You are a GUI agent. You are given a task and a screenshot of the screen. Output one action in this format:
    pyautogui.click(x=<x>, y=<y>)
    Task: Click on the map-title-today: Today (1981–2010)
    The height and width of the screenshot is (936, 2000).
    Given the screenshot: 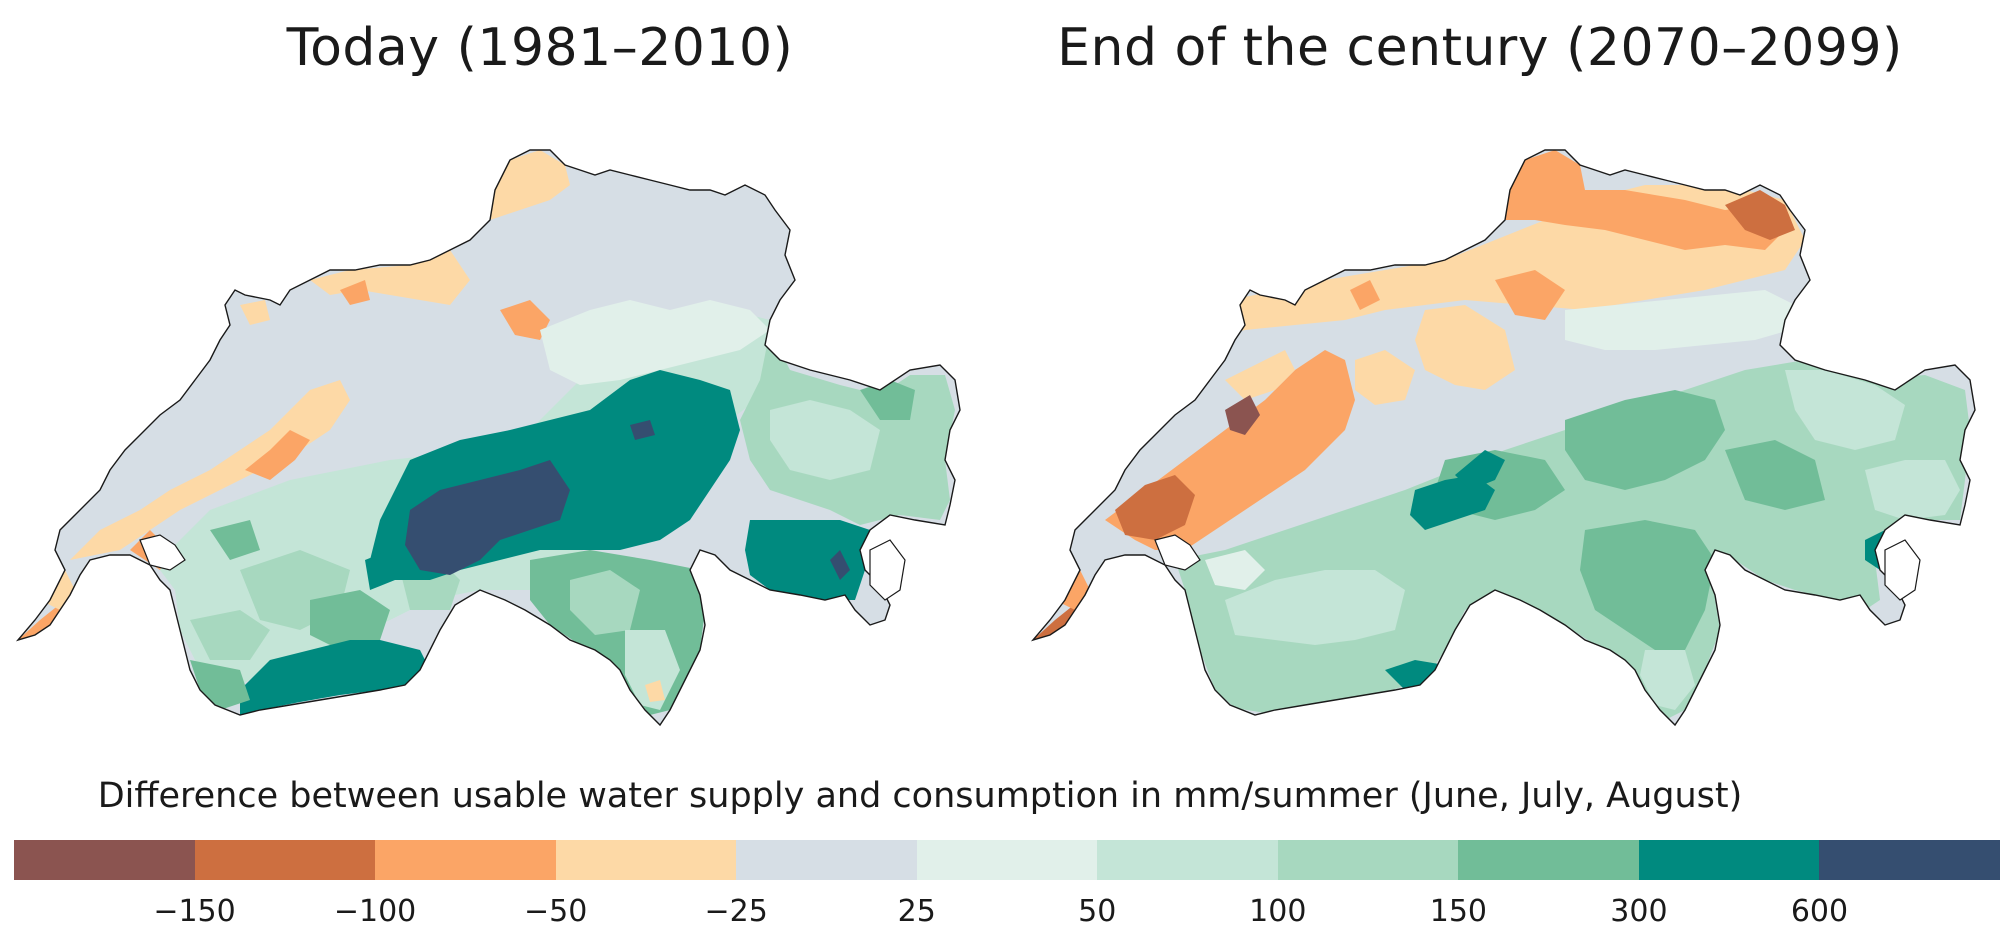 What is the action you would take?
    pyautogui.click(x=540, y=48)
    